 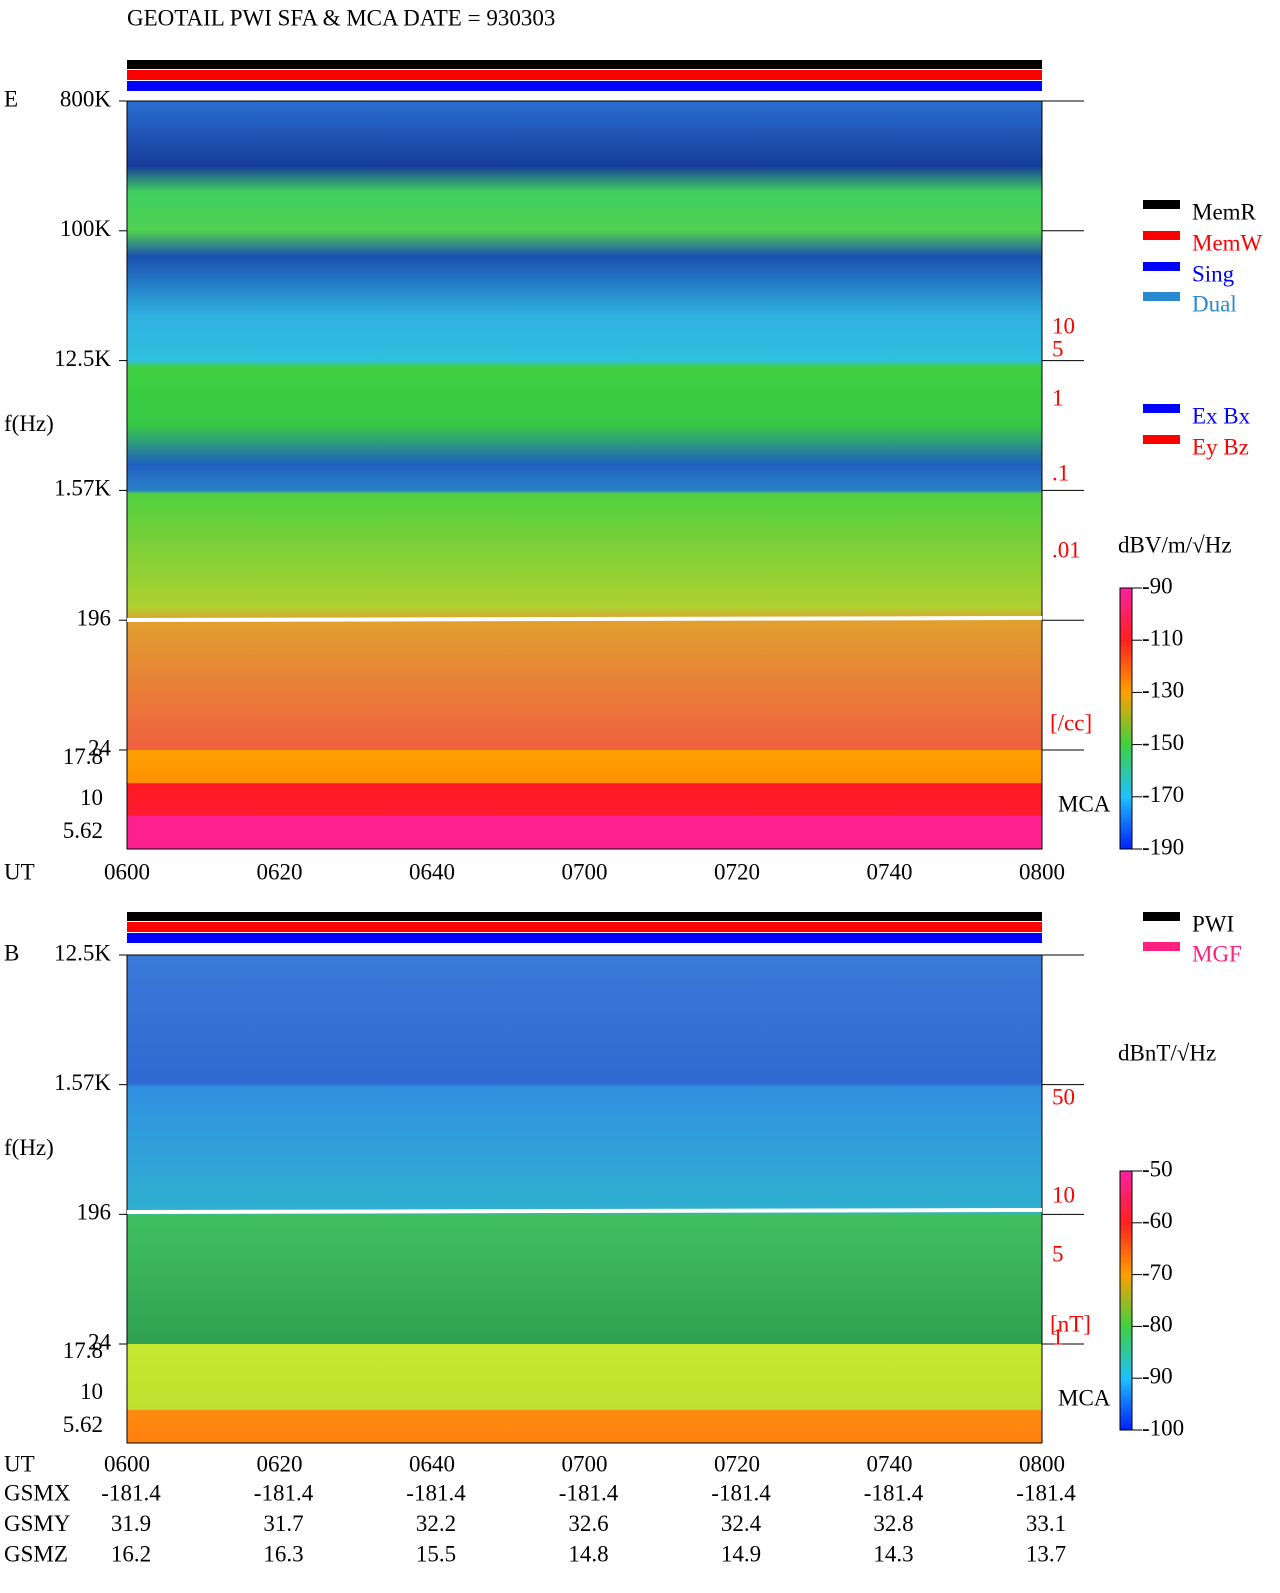 What do you see at coordinates (1214, 303) in the screenshot?
I see `legend-label: Dual` at bounding box center [1214, 303].